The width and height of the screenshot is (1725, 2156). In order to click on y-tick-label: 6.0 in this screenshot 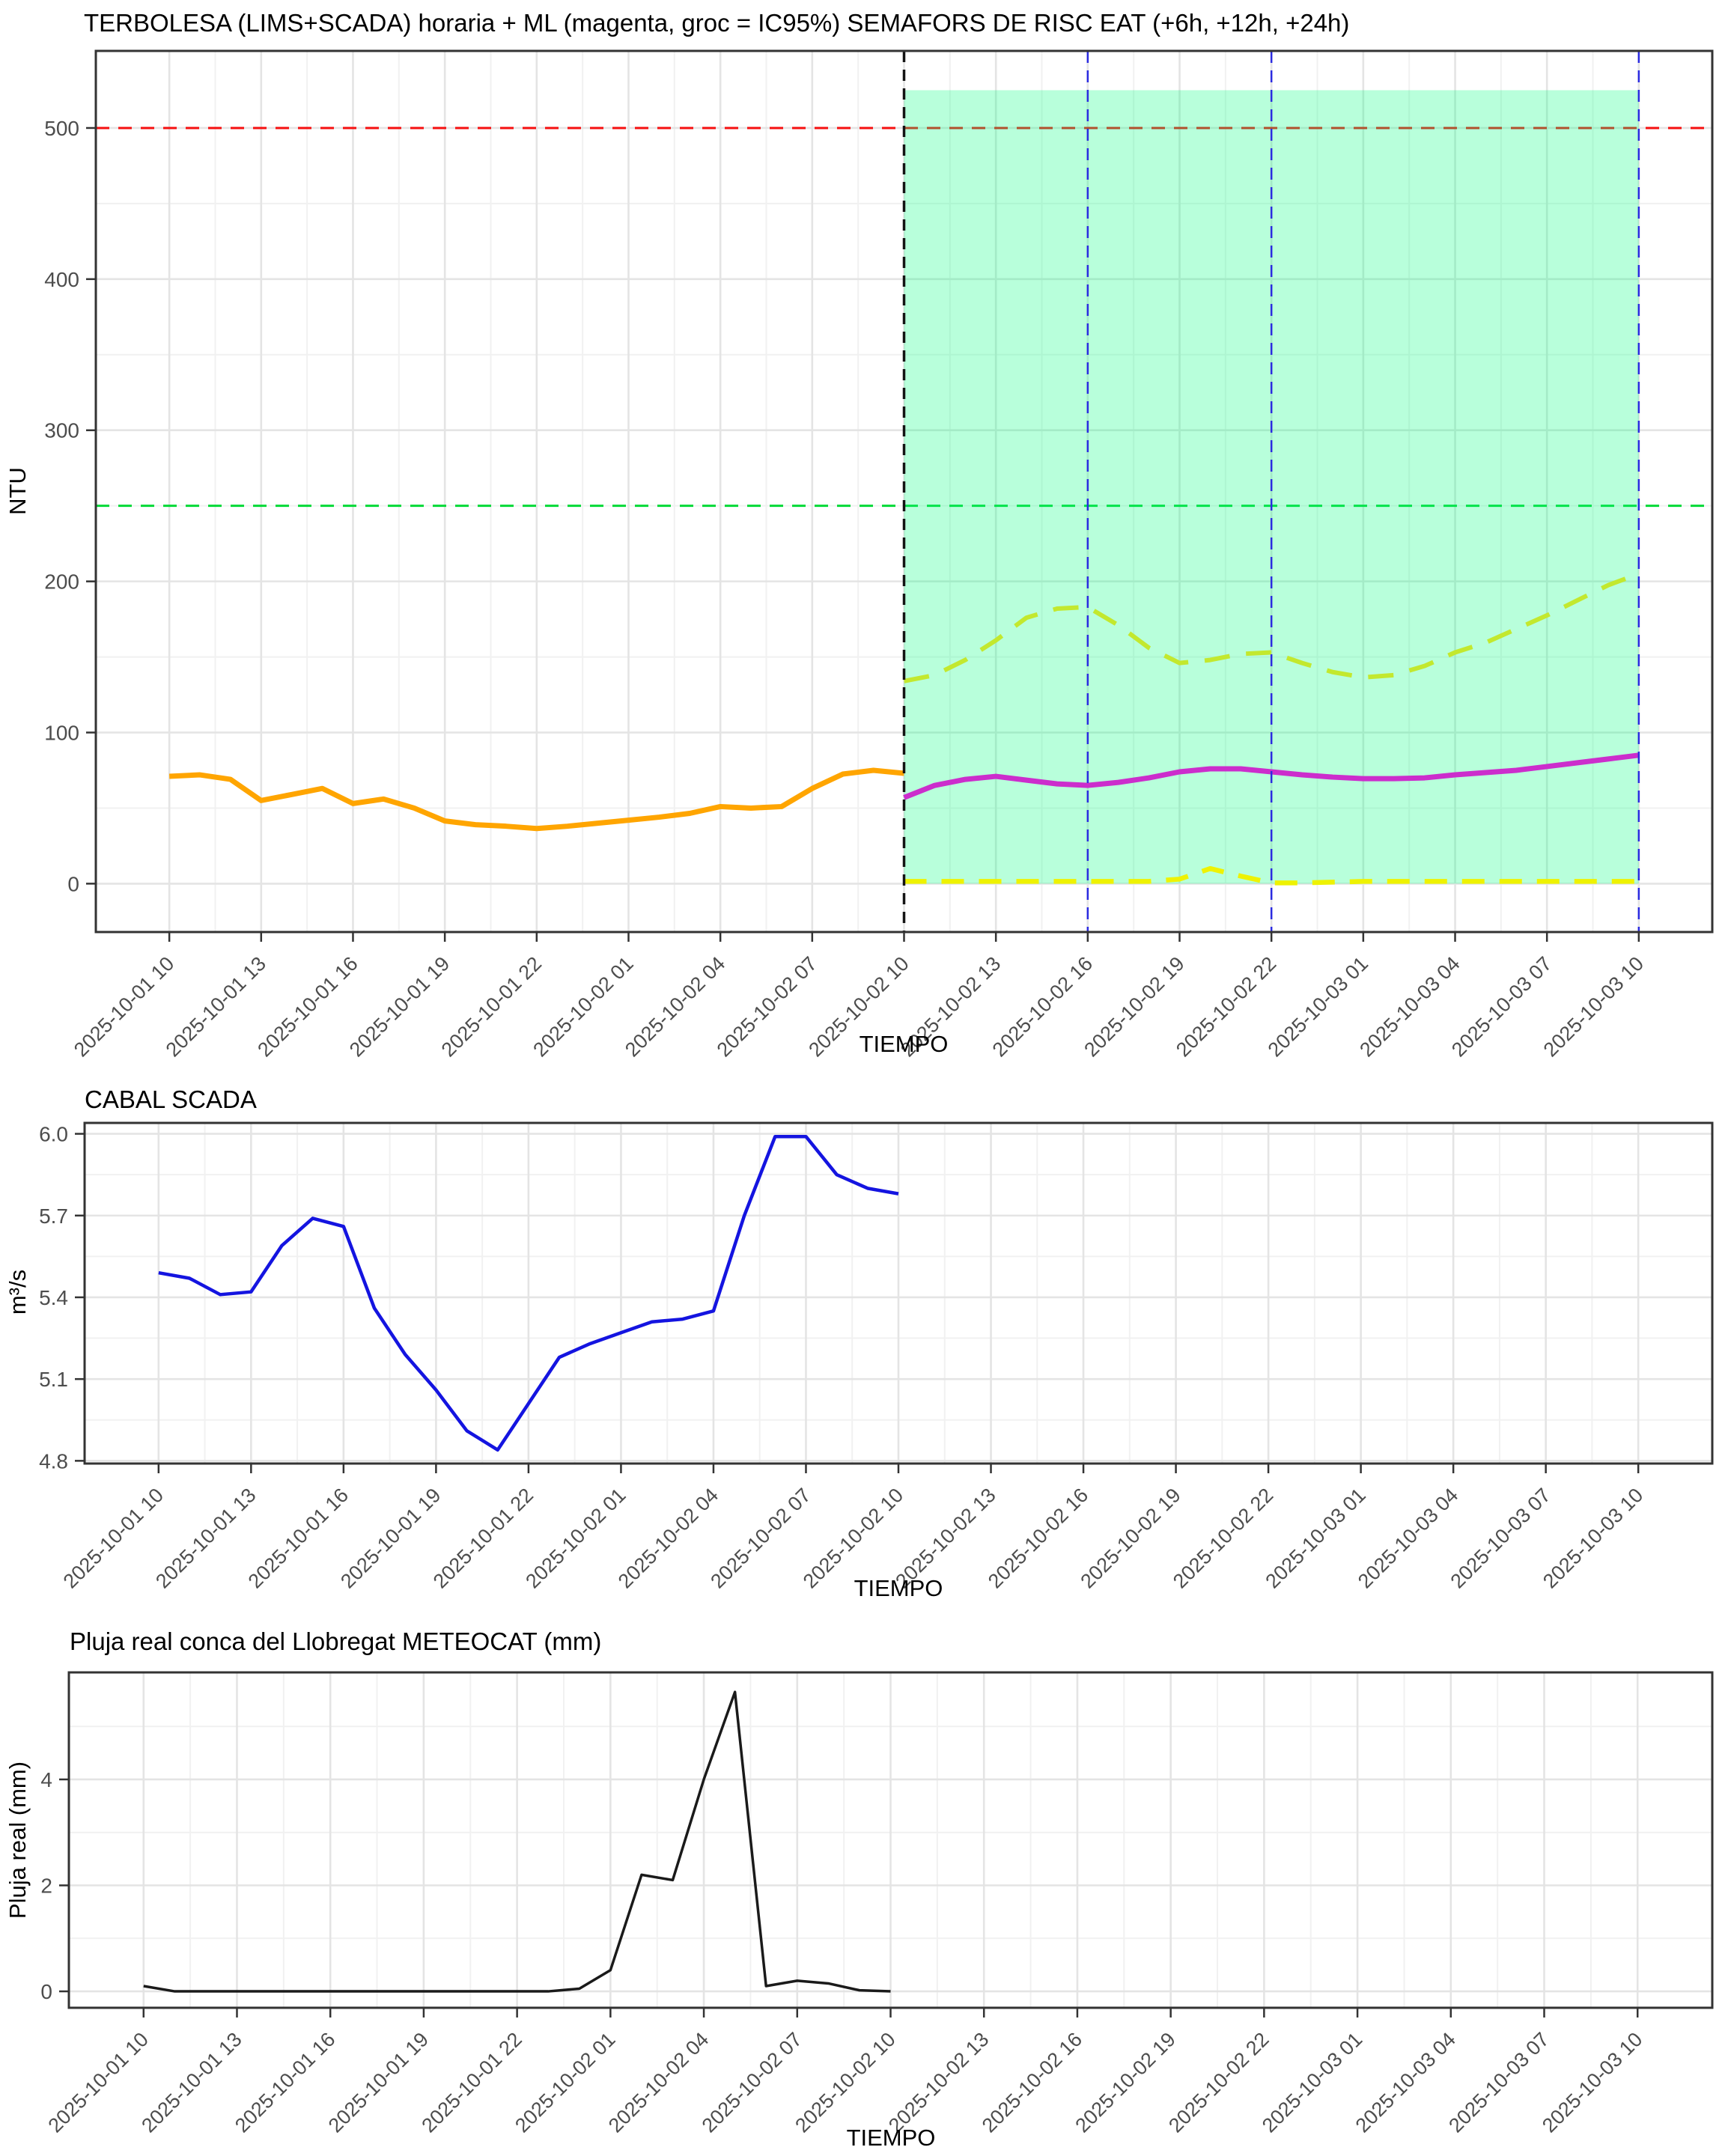, I will do `click(54, 1134)`.